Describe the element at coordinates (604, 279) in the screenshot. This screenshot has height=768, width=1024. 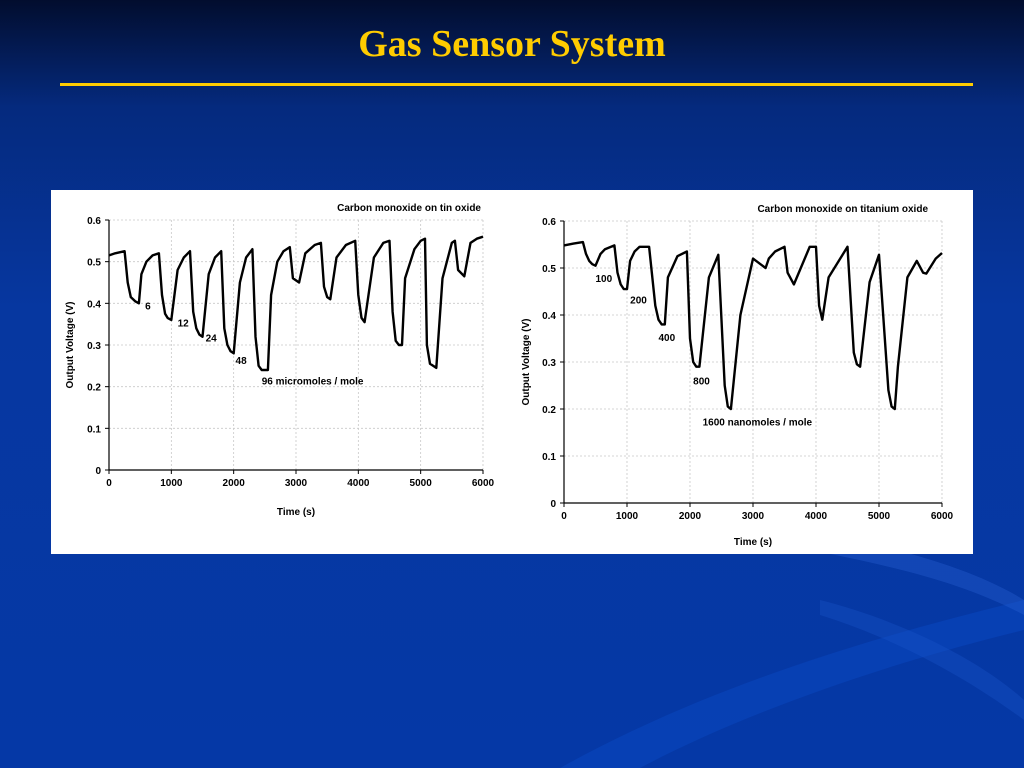
I see `concentration-label: 100` at that location.